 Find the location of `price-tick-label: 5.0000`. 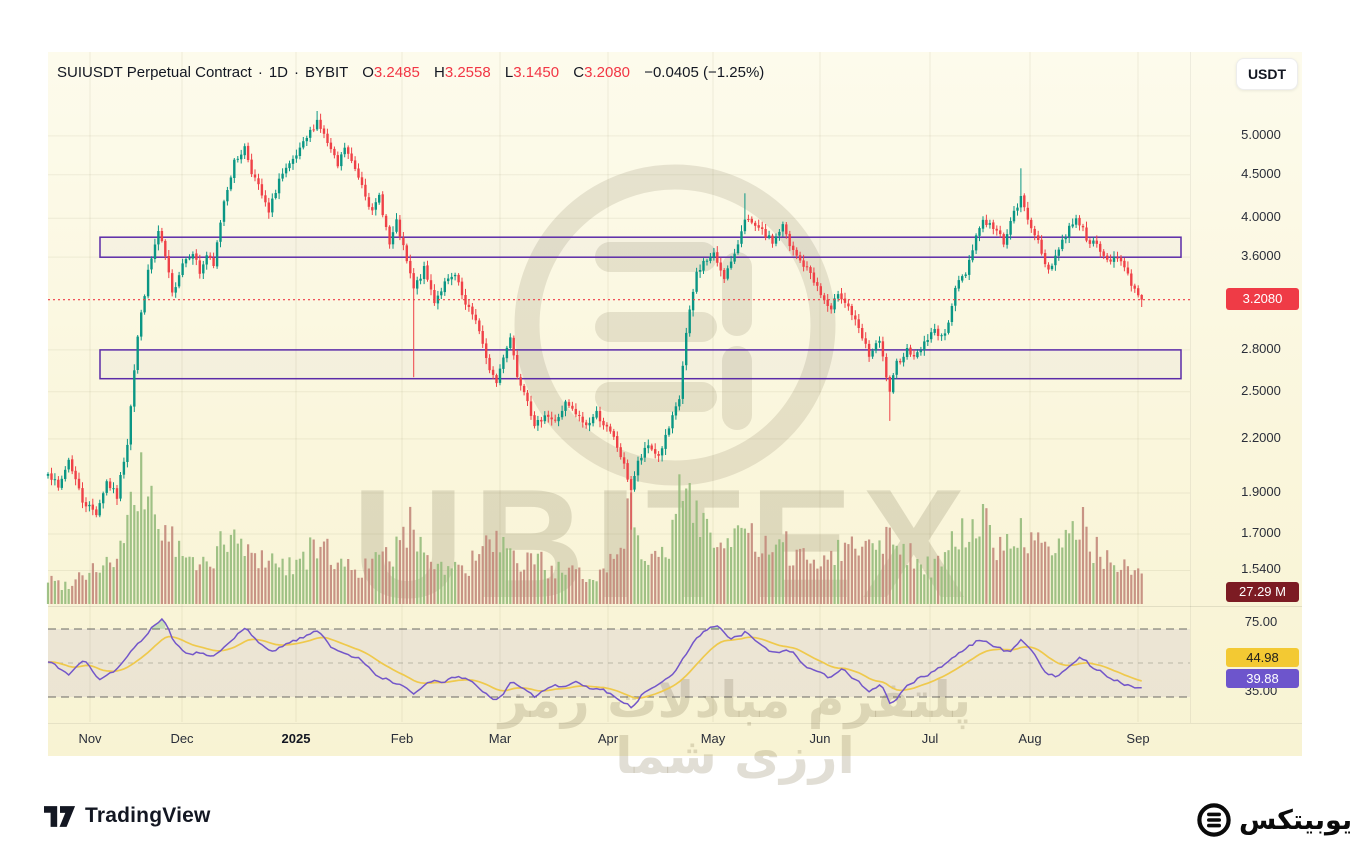

price-tick-label: 5.0000 is located at coordinates (1261, 134).